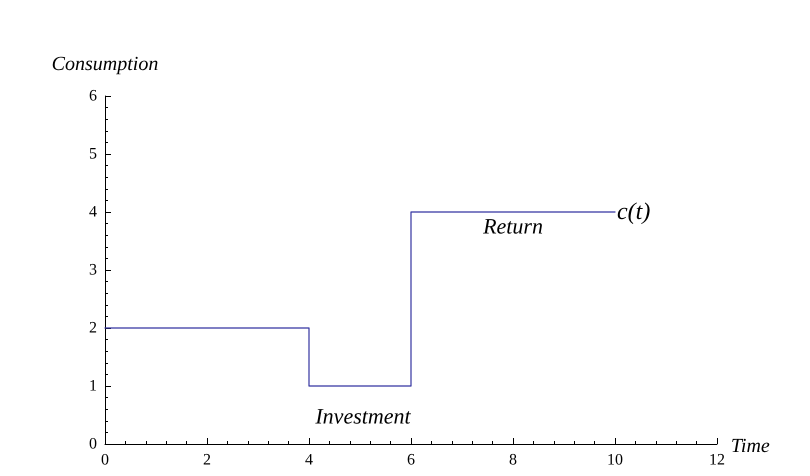  Describe the element at coordinates (750, 446) in the screenshot. I see `x-axis-title: Time` at that location.